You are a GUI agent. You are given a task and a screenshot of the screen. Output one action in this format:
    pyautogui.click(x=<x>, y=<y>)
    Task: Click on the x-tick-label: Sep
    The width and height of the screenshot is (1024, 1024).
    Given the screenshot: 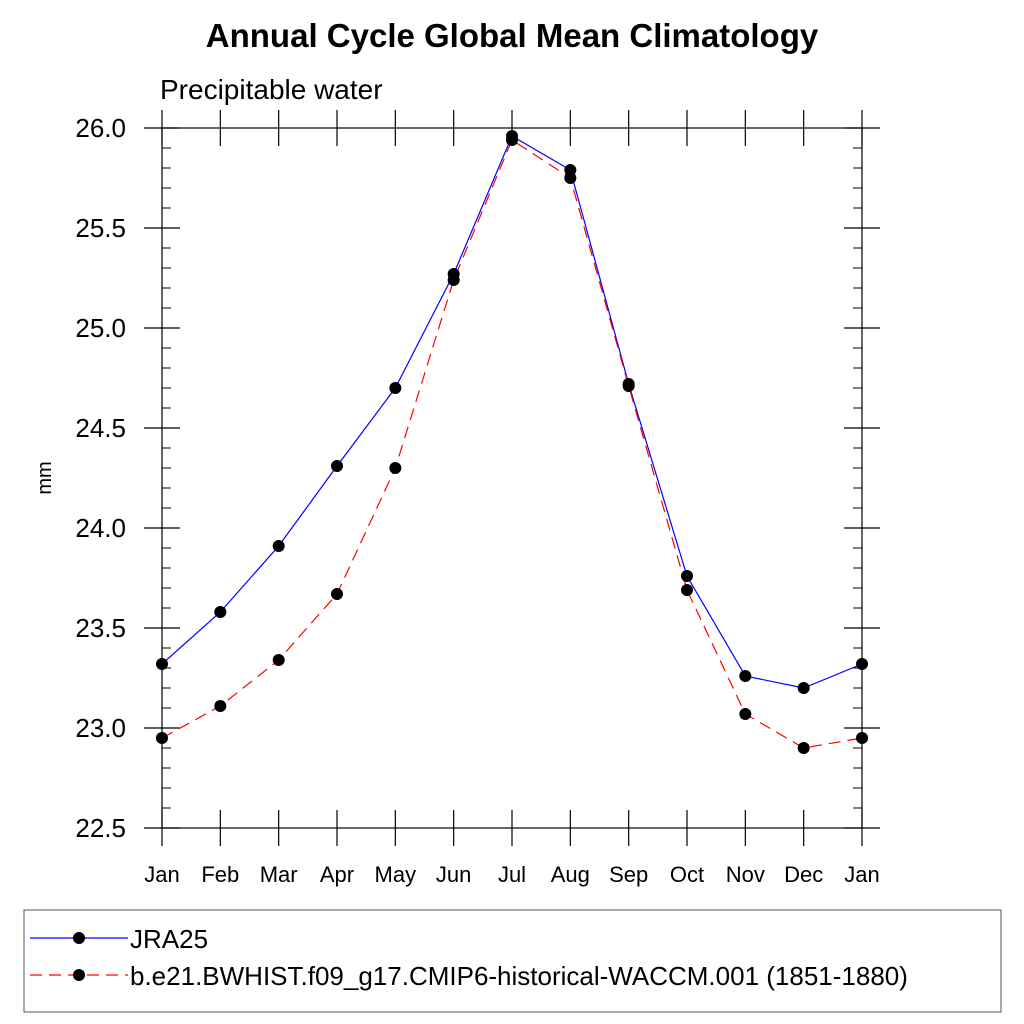 What is the action you would take?
    pyautogui.click(x=628, y=874)
    